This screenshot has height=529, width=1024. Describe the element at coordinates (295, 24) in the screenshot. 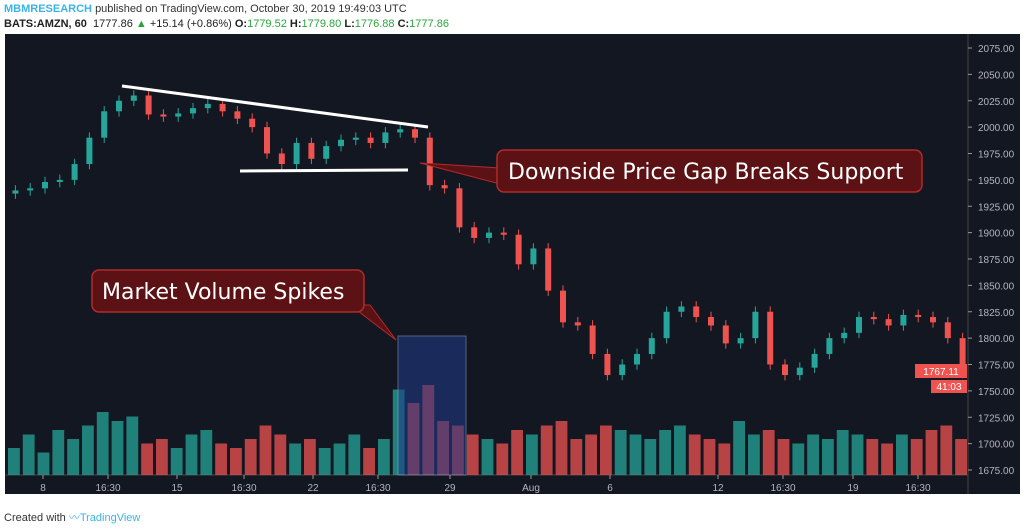

I see `h-label: H:` at that location.